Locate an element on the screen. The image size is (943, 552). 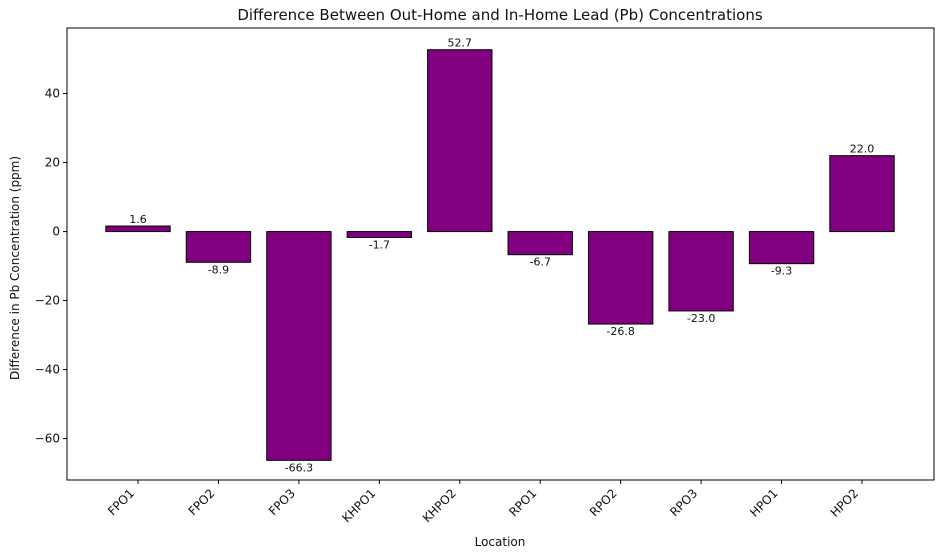
bar-hpo2 is located at coordinates (862, 194).